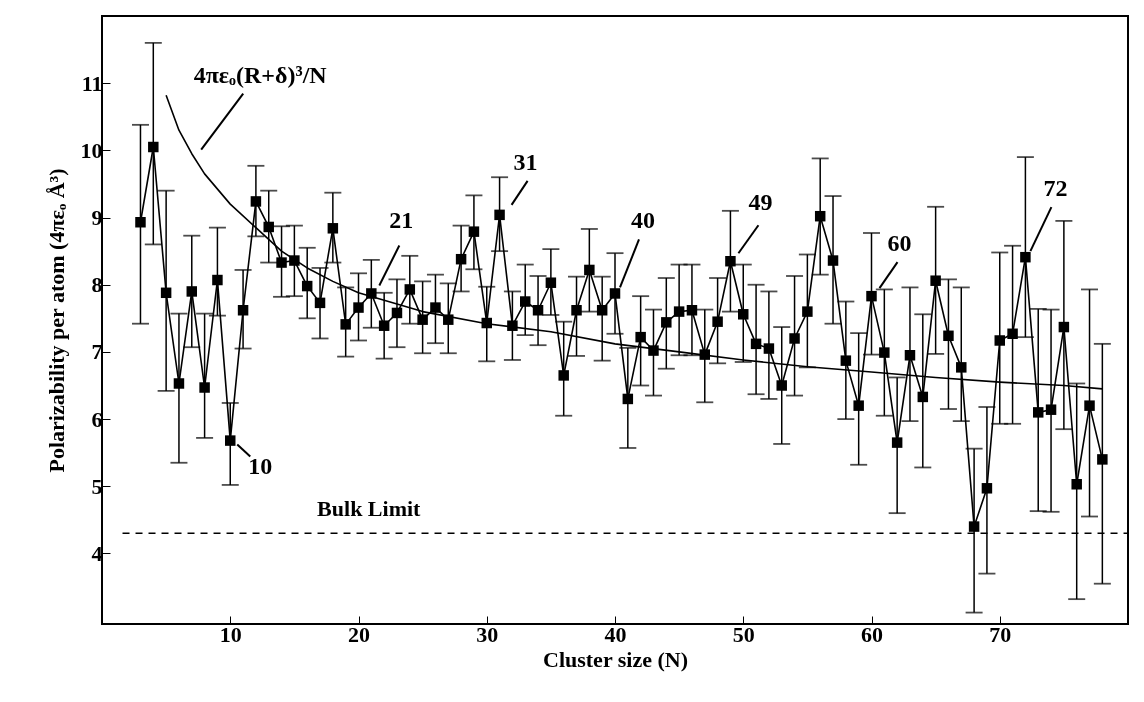 The height and width of the screenshot is (702, 1144). I want to click on annotation: 72, so click(1055, 188).